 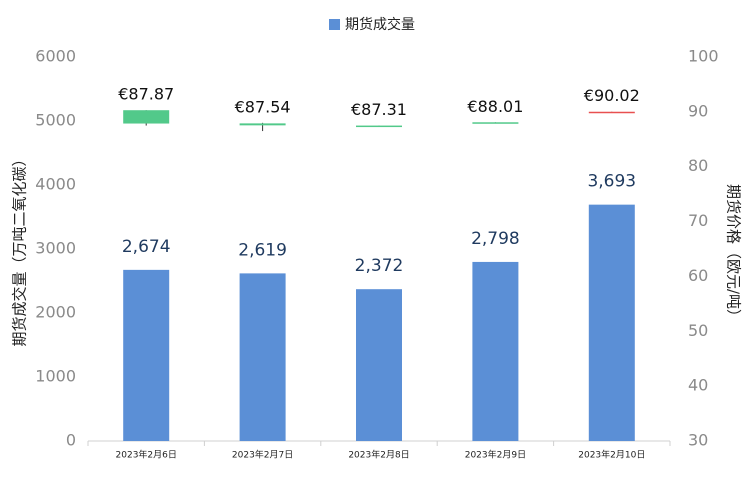 What do you see at coordinates (55, 184) in the screenshot?
I see `y-tick-label: 4000` at bounding box center [55, 184].